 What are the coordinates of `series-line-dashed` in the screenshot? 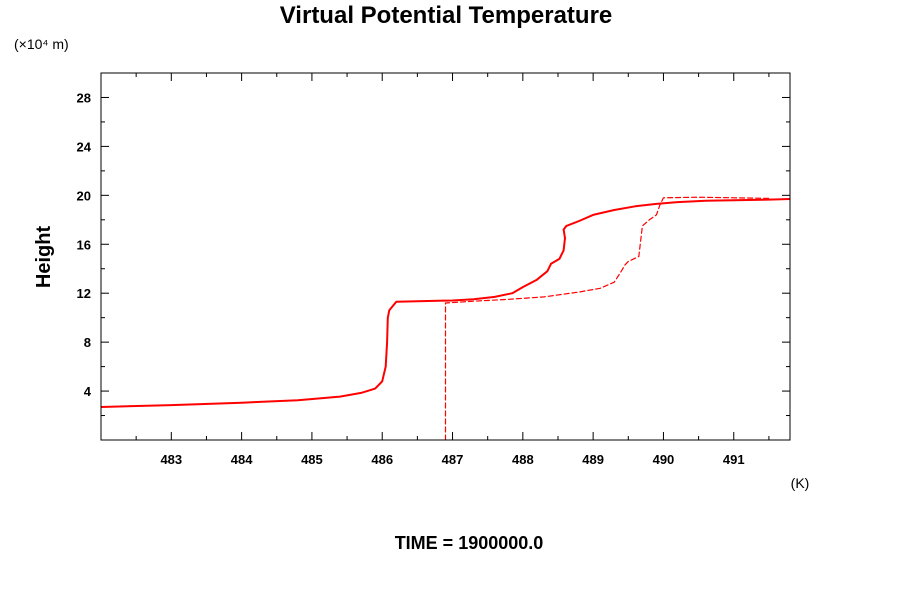 It's located at (607, 318).